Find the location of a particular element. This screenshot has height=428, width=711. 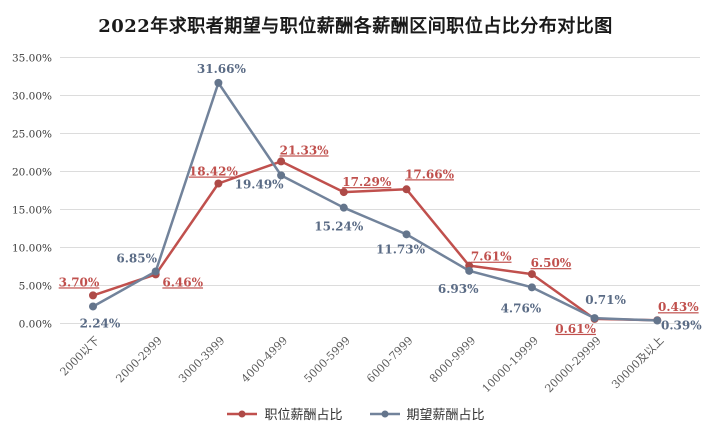

data-point-label: 2.24% is located at coordinates (100, 323).